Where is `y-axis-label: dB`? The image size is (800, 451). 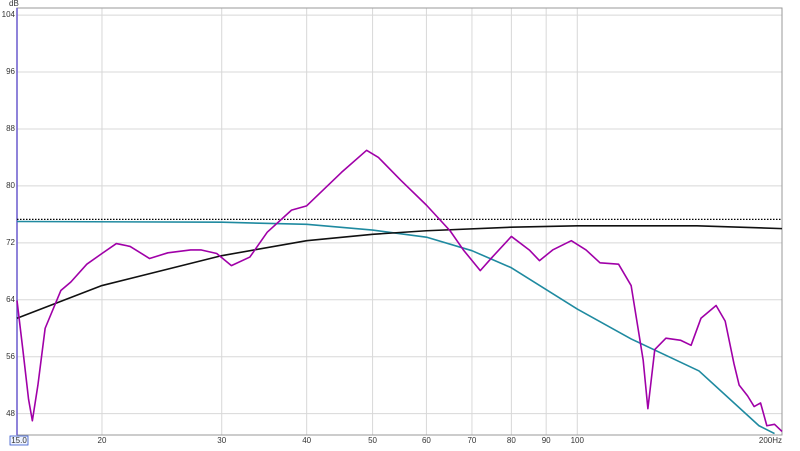
y-axis-label: dB is located at coordinates (14, 4).